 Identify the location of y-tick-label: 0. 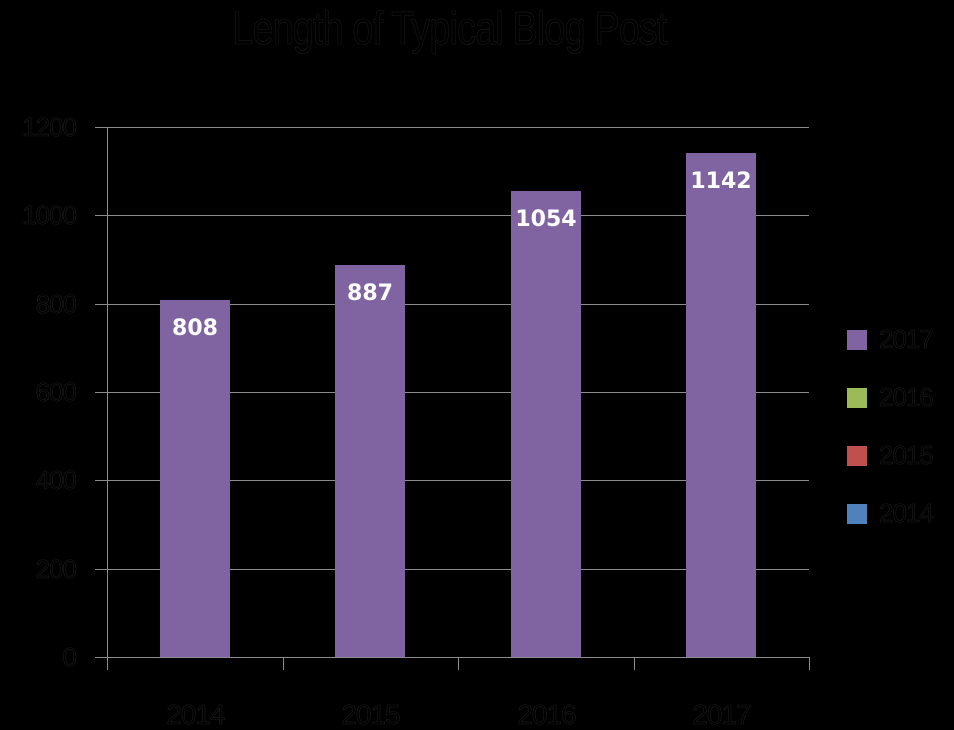
(69, 657).